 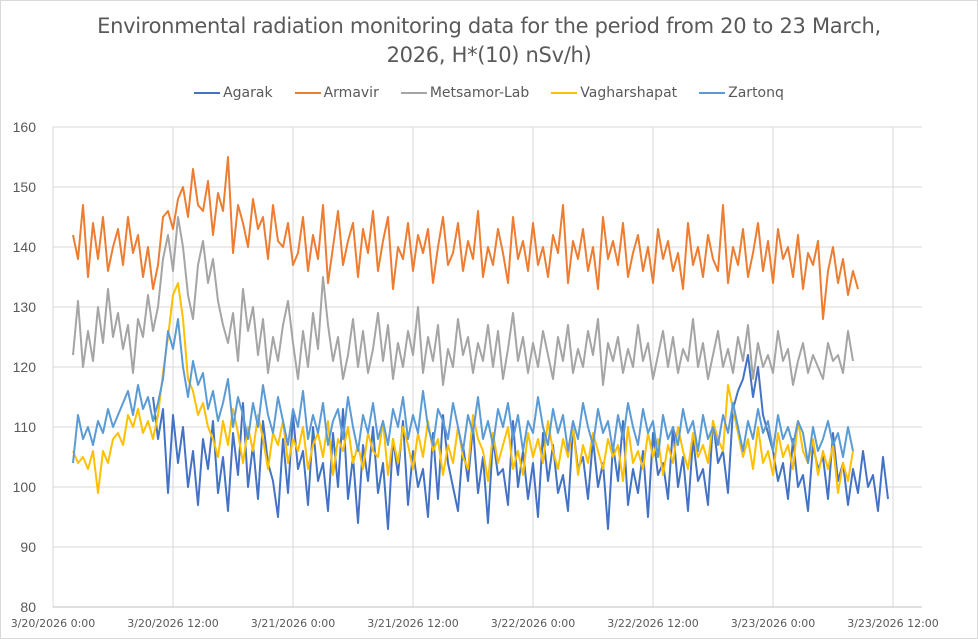 I want to click on x-tick-label: 3/20/2026 12:00, so click(x=173, y=623).